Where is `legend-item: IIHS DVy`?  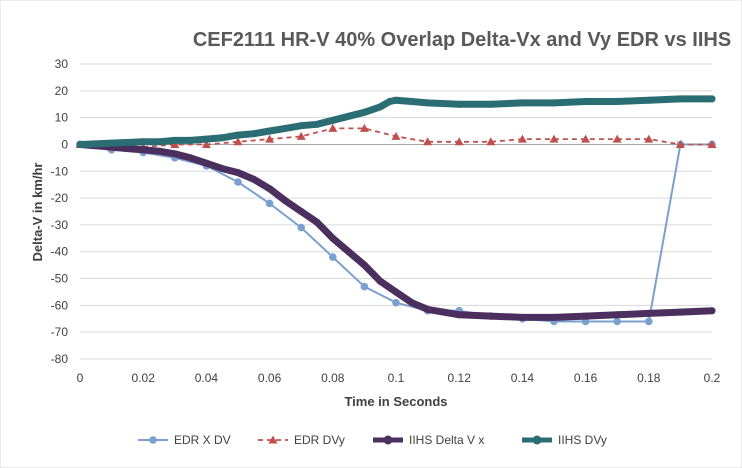 legend-item: IIHS DVy is located at coordinates (564, 440).